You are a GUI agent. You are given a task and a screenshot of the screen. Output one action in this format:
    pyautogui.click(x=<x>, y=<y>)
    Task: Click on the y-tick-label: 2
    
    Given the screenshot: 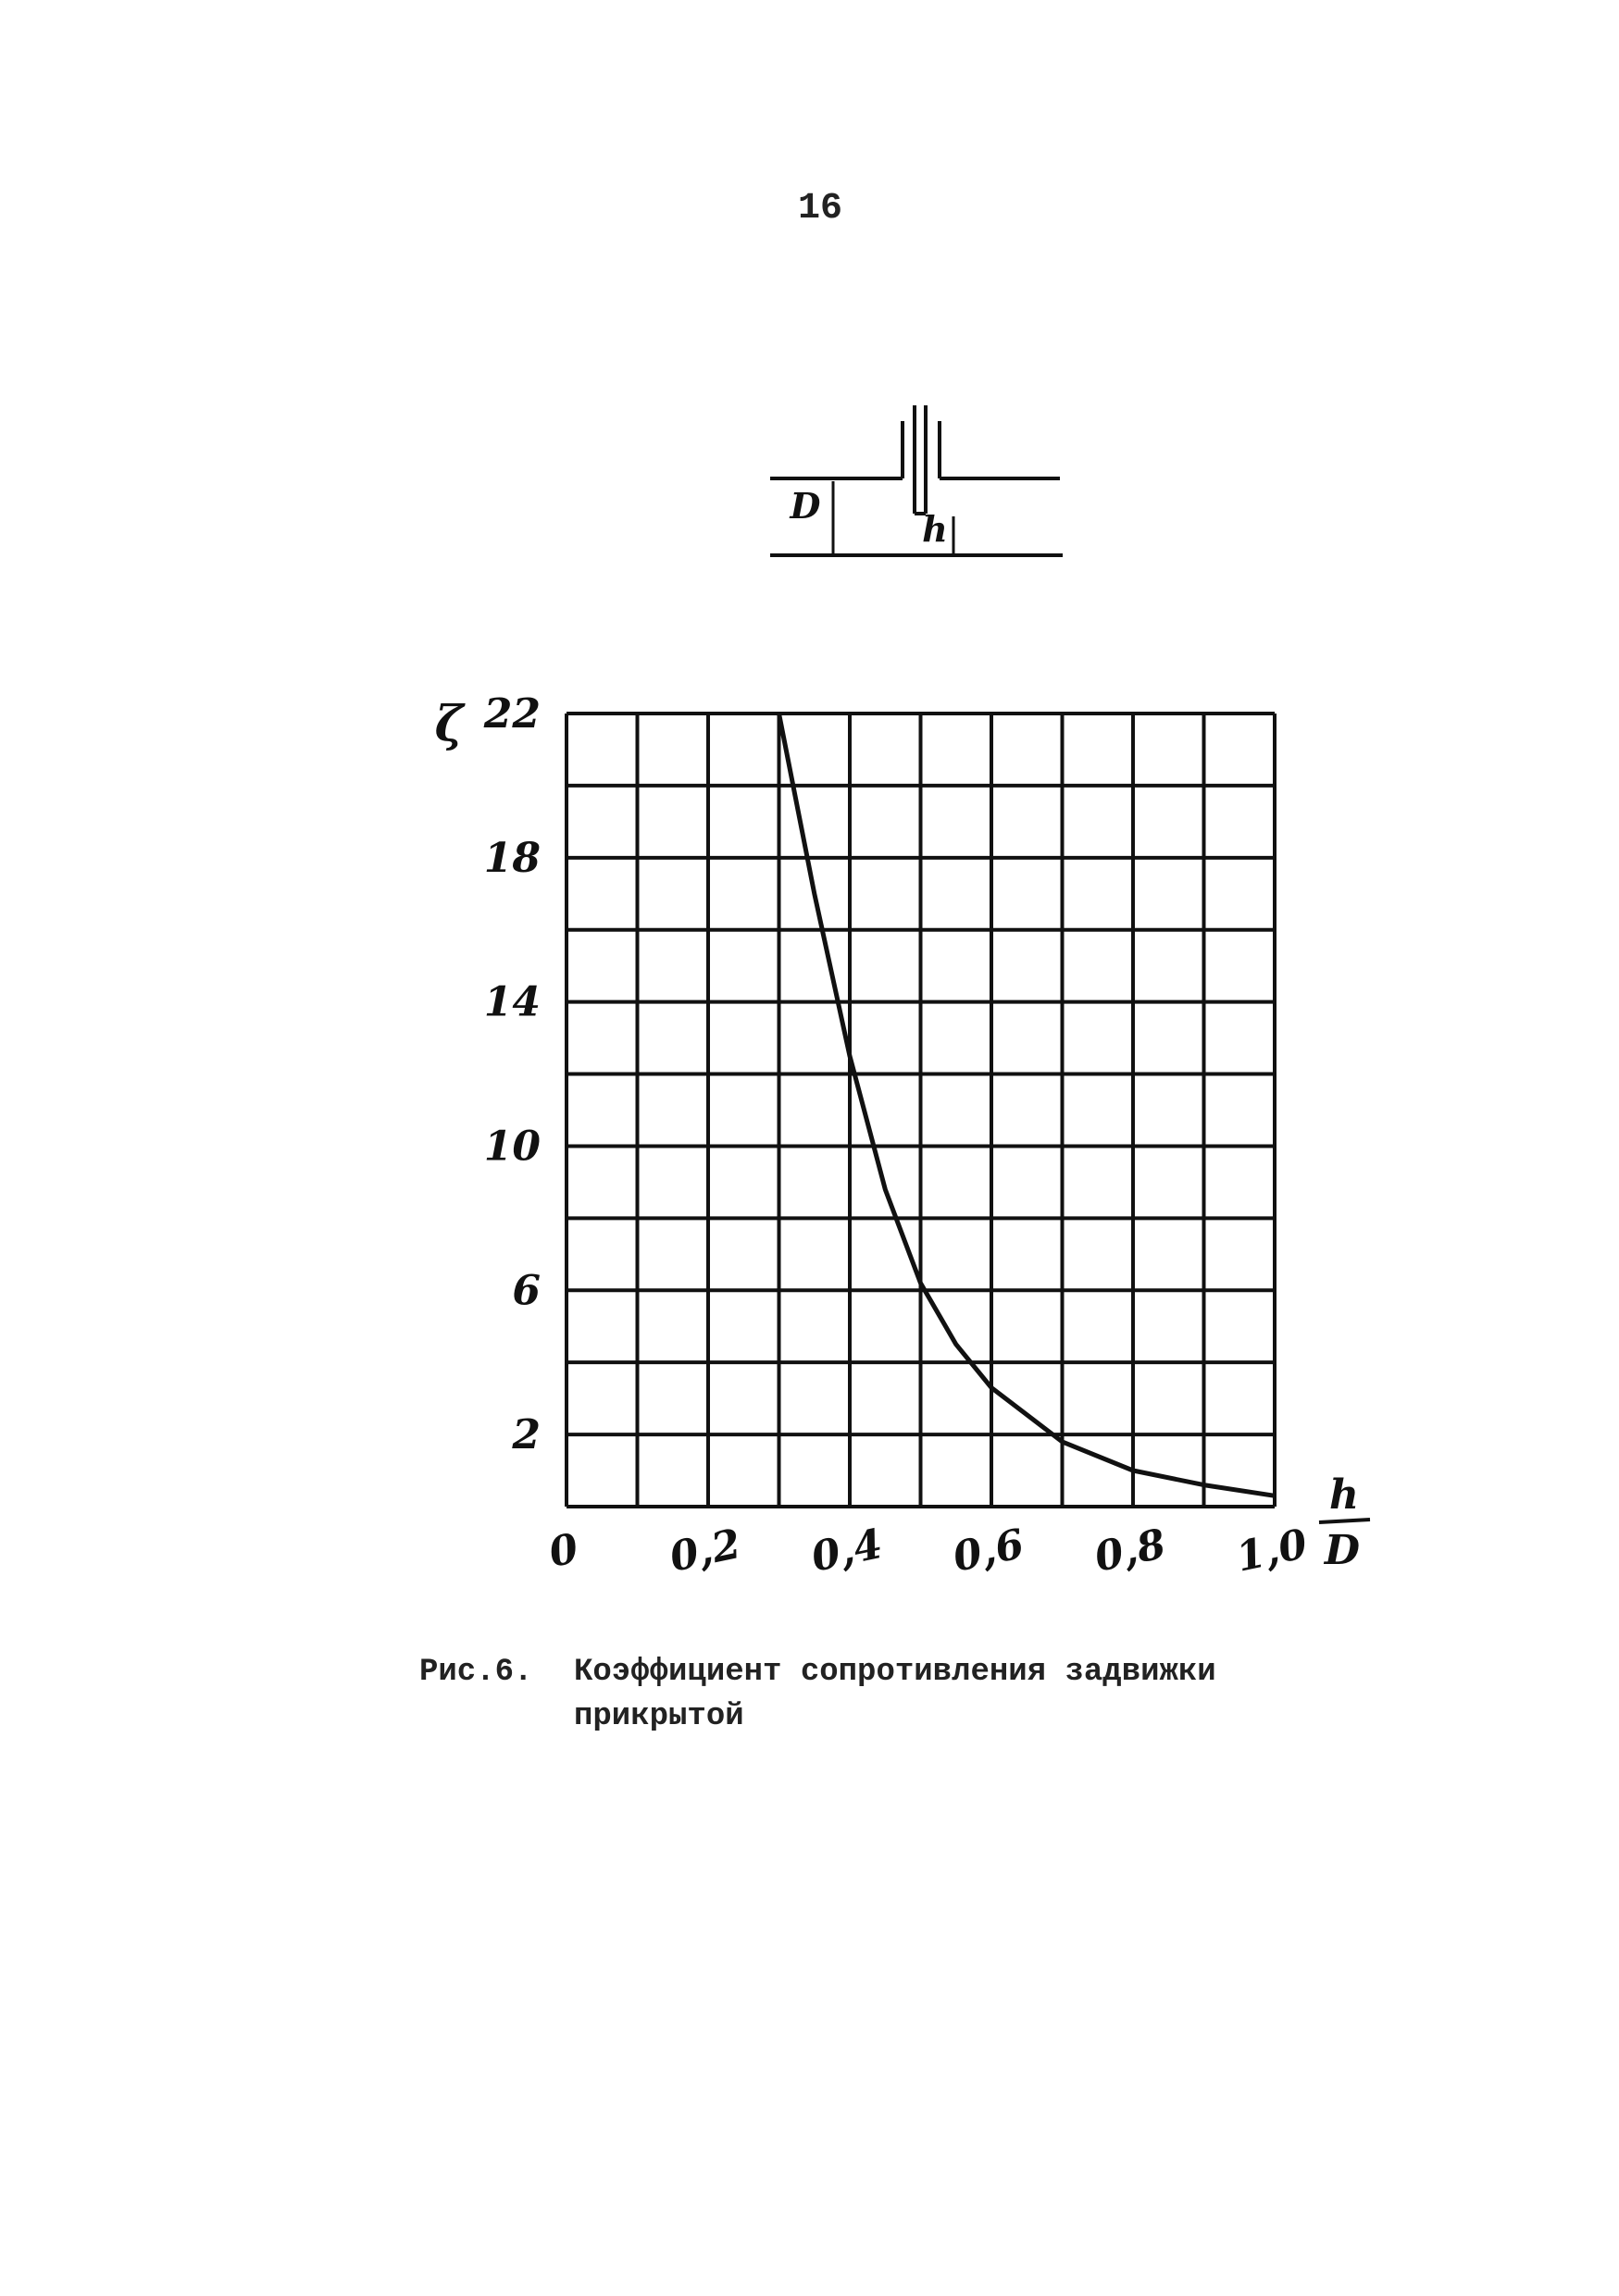 What is the action you would take?
    pyautogui.click(x=526, y=1435)
    